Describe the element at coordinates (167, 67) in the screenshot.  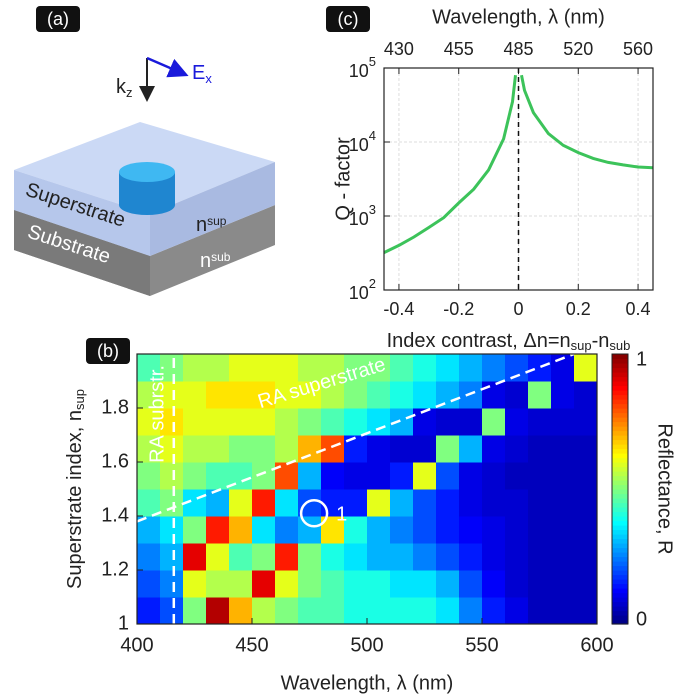
I see `e-arrow` at that location.